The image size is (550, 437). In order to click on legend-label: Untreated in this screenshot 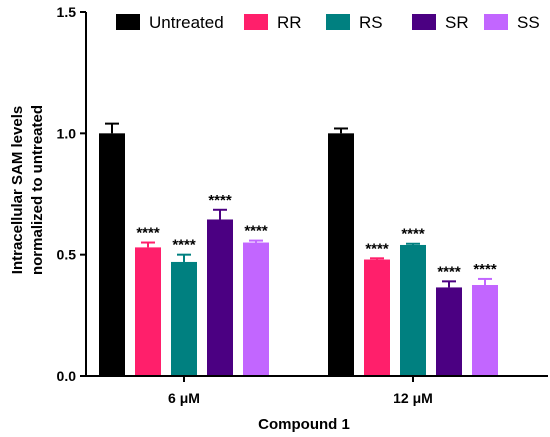, I will do `click(186, 22)`.